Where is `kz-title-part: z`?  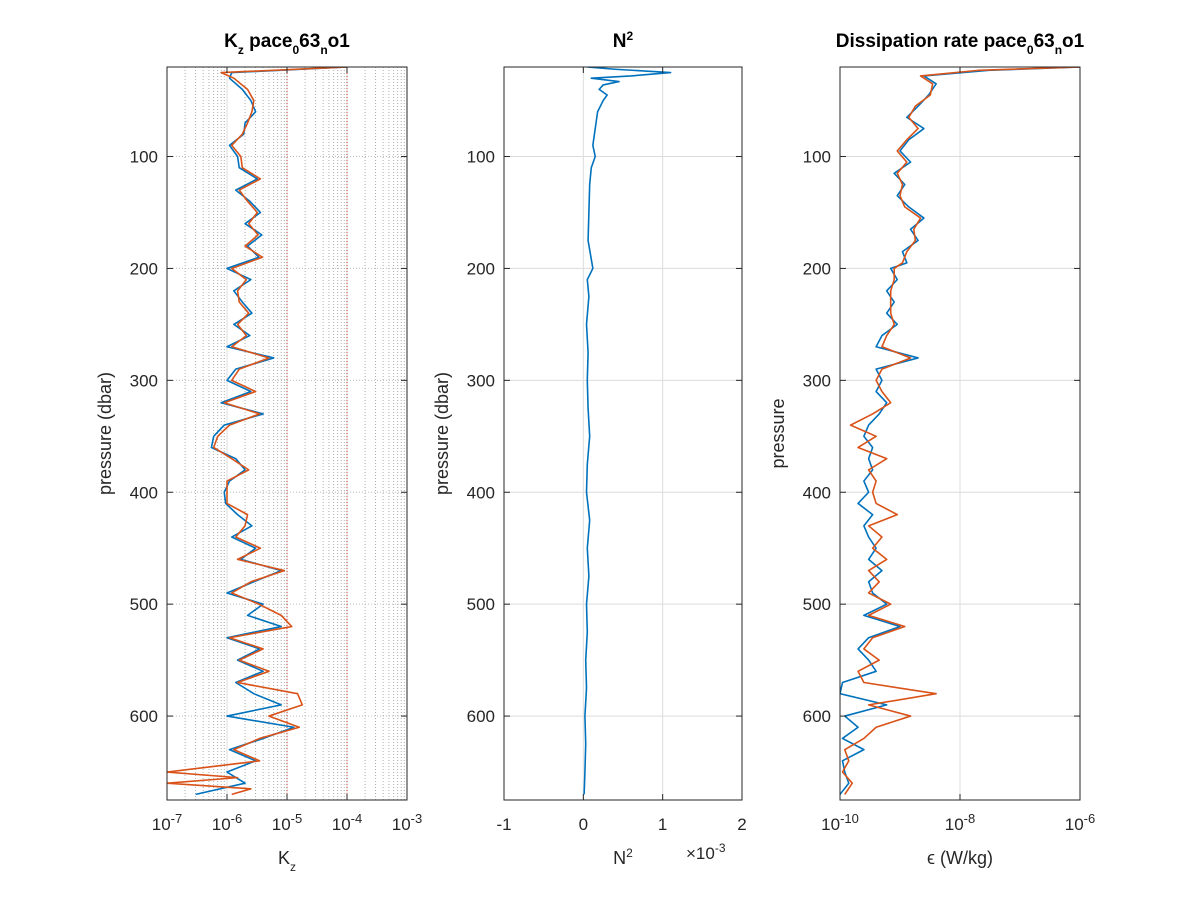 kz-title-part: z is located at coordinates (241, 50).